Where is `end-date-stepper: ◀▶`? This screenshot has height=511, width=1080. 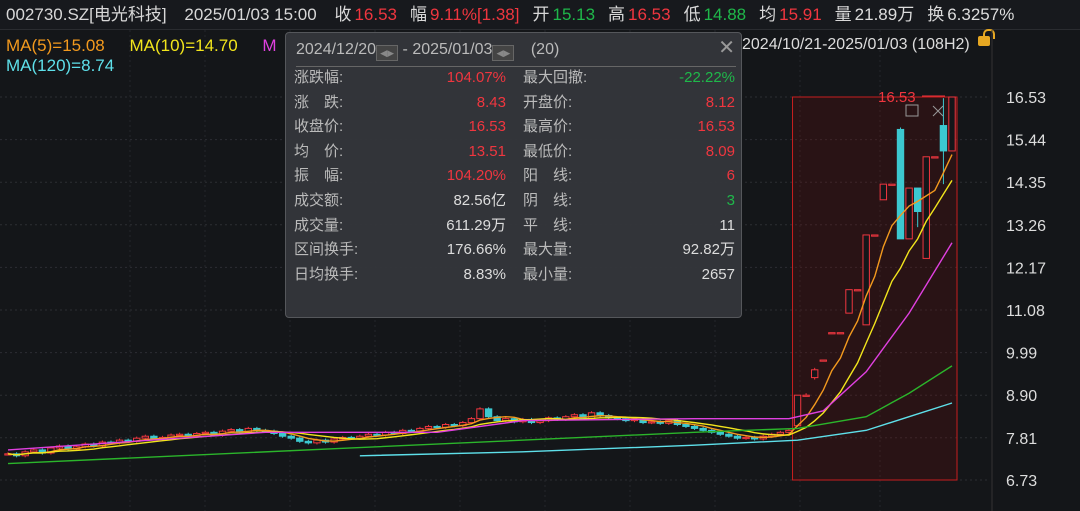
end-date-stepper: ◀▶ is located at coordinates (503, 53).